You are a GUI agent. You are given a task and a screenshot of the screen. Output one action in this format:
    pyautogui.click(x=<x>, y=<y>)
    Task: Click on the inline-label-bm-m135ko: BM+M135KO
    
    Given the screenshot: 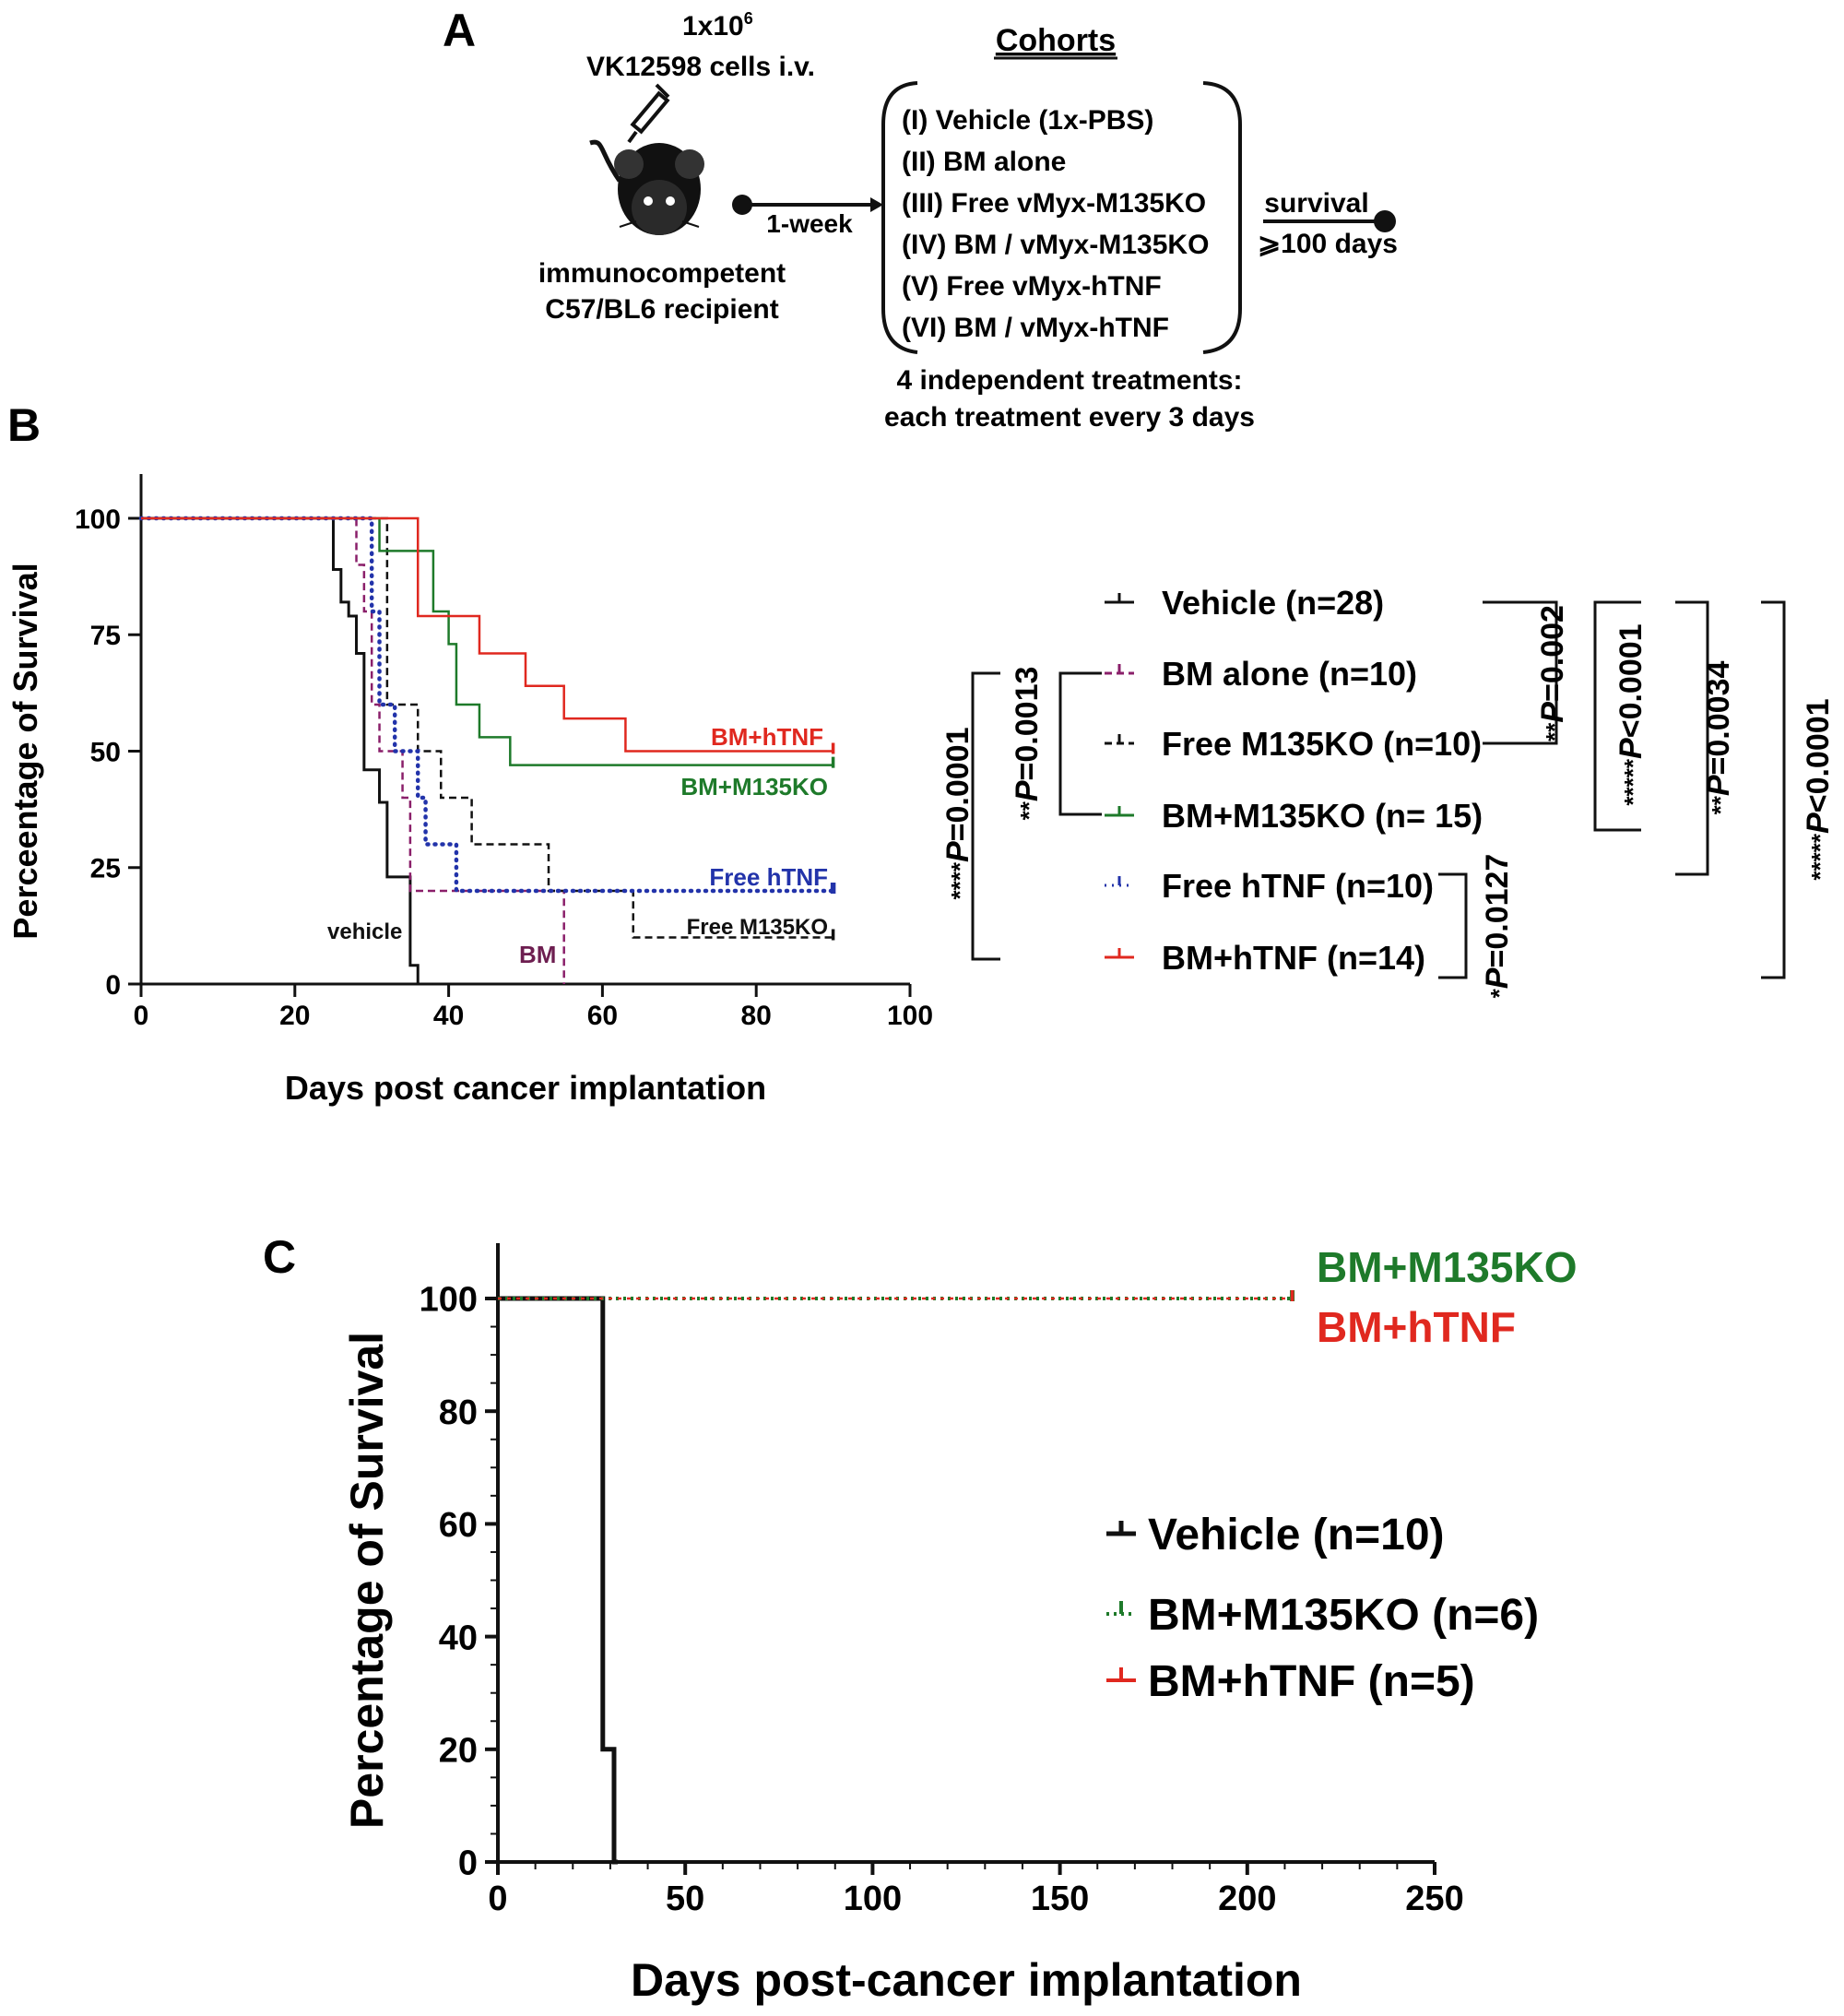 What is the action you would take?
    pyautogui.click(x=754, y=786)
    